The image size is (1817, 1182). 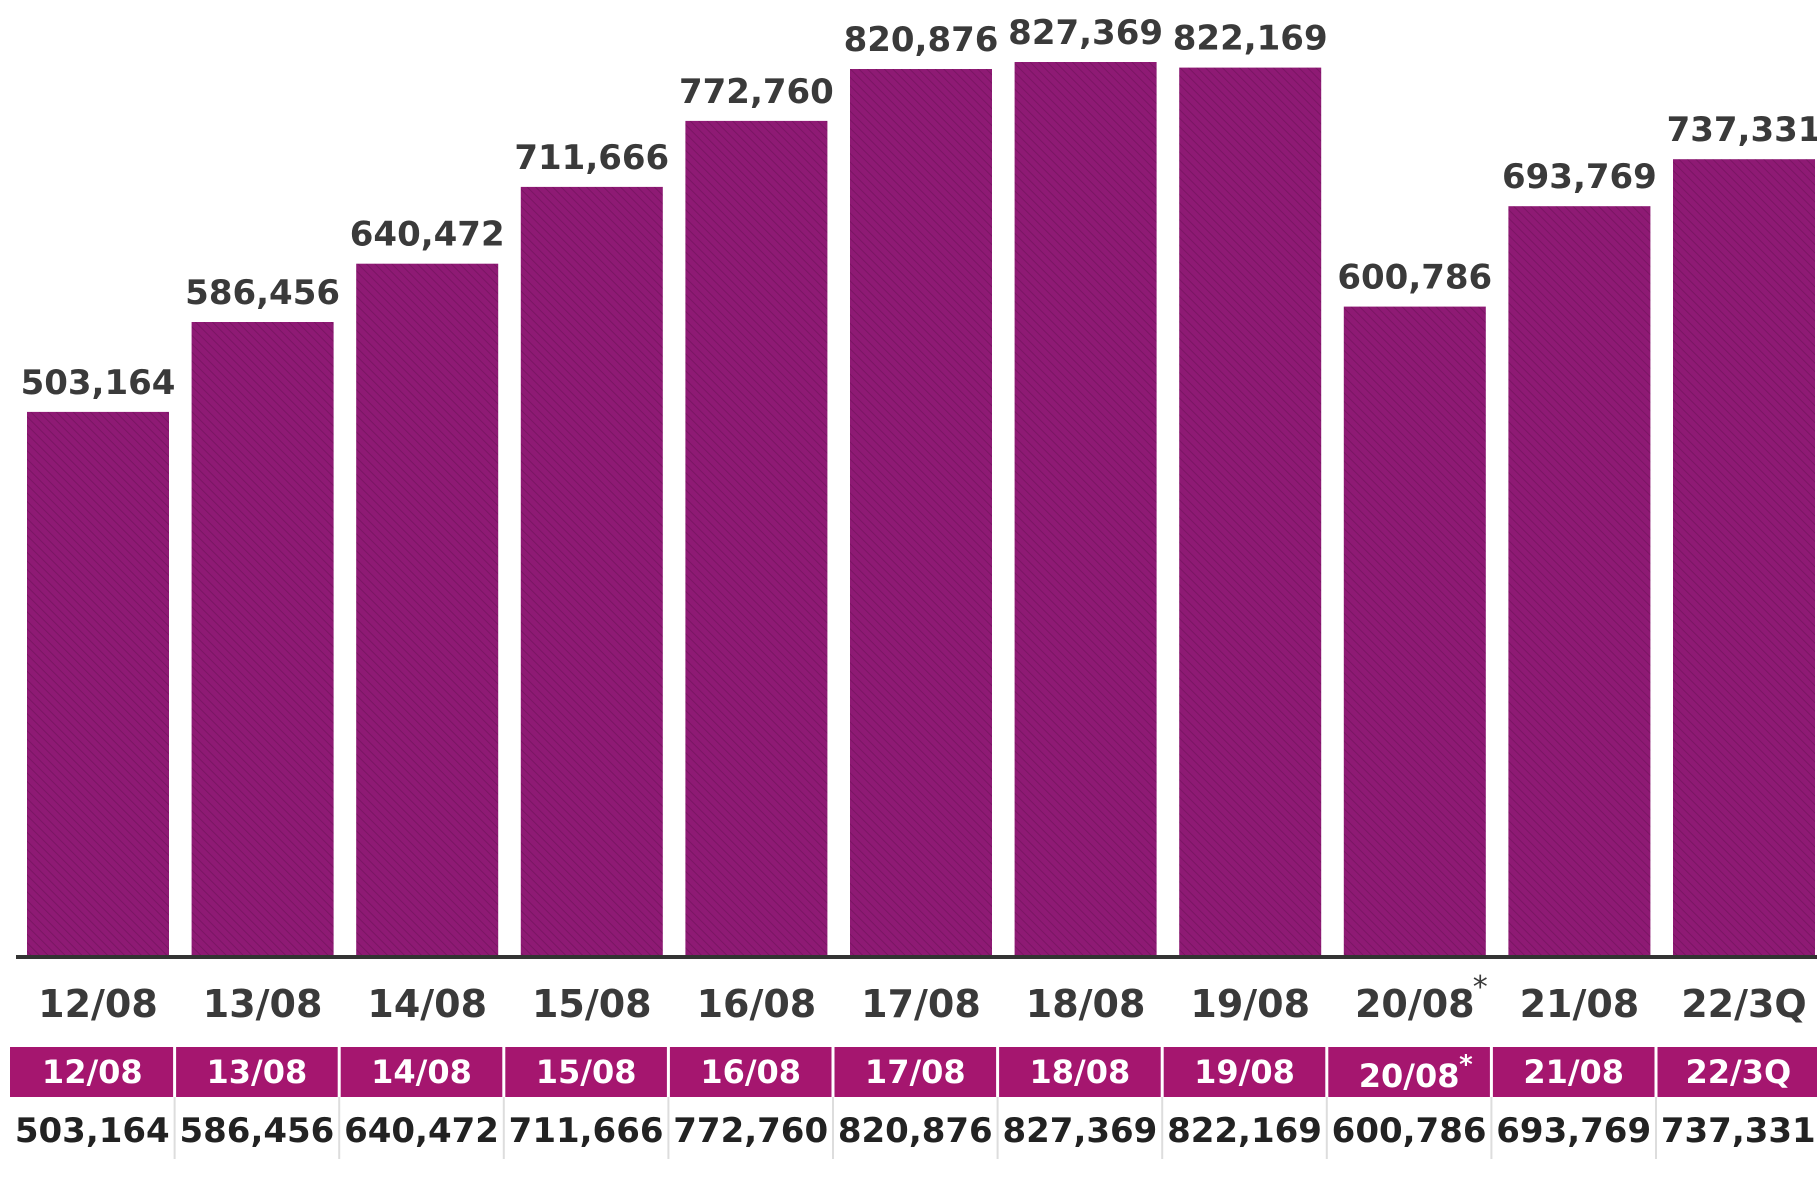 What do you see at coordinates (1409, 1131) in the screenshot?
I see `table-value-cell: 600,786` at bounding box center [1409, 1131].